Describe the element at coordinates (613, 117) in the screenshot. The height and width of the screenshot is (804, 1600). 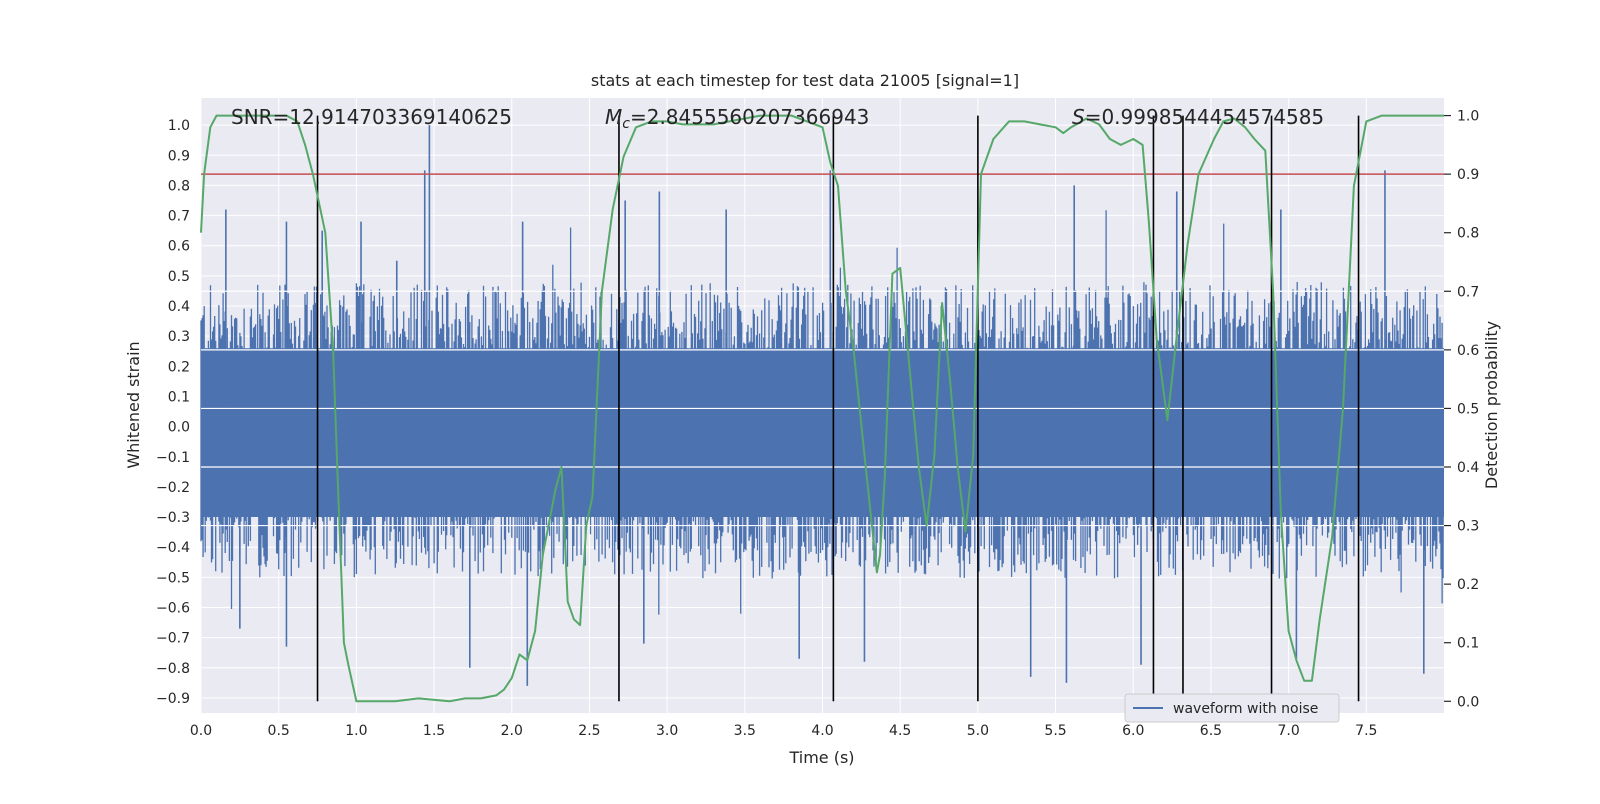
I see `mc-symbol: M` at that location.